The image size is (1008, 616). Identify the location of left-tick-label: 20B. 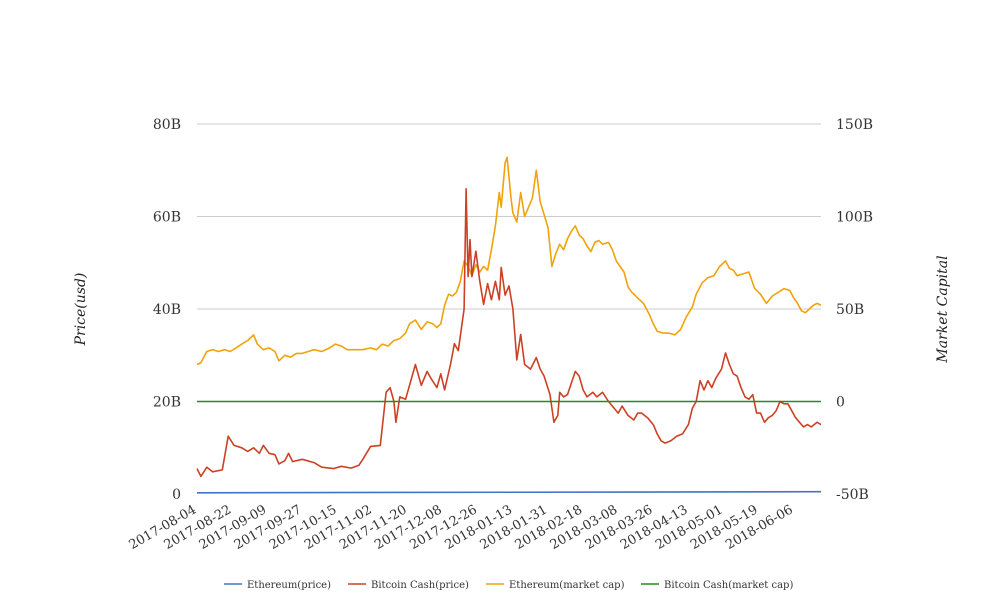
(167, 403).